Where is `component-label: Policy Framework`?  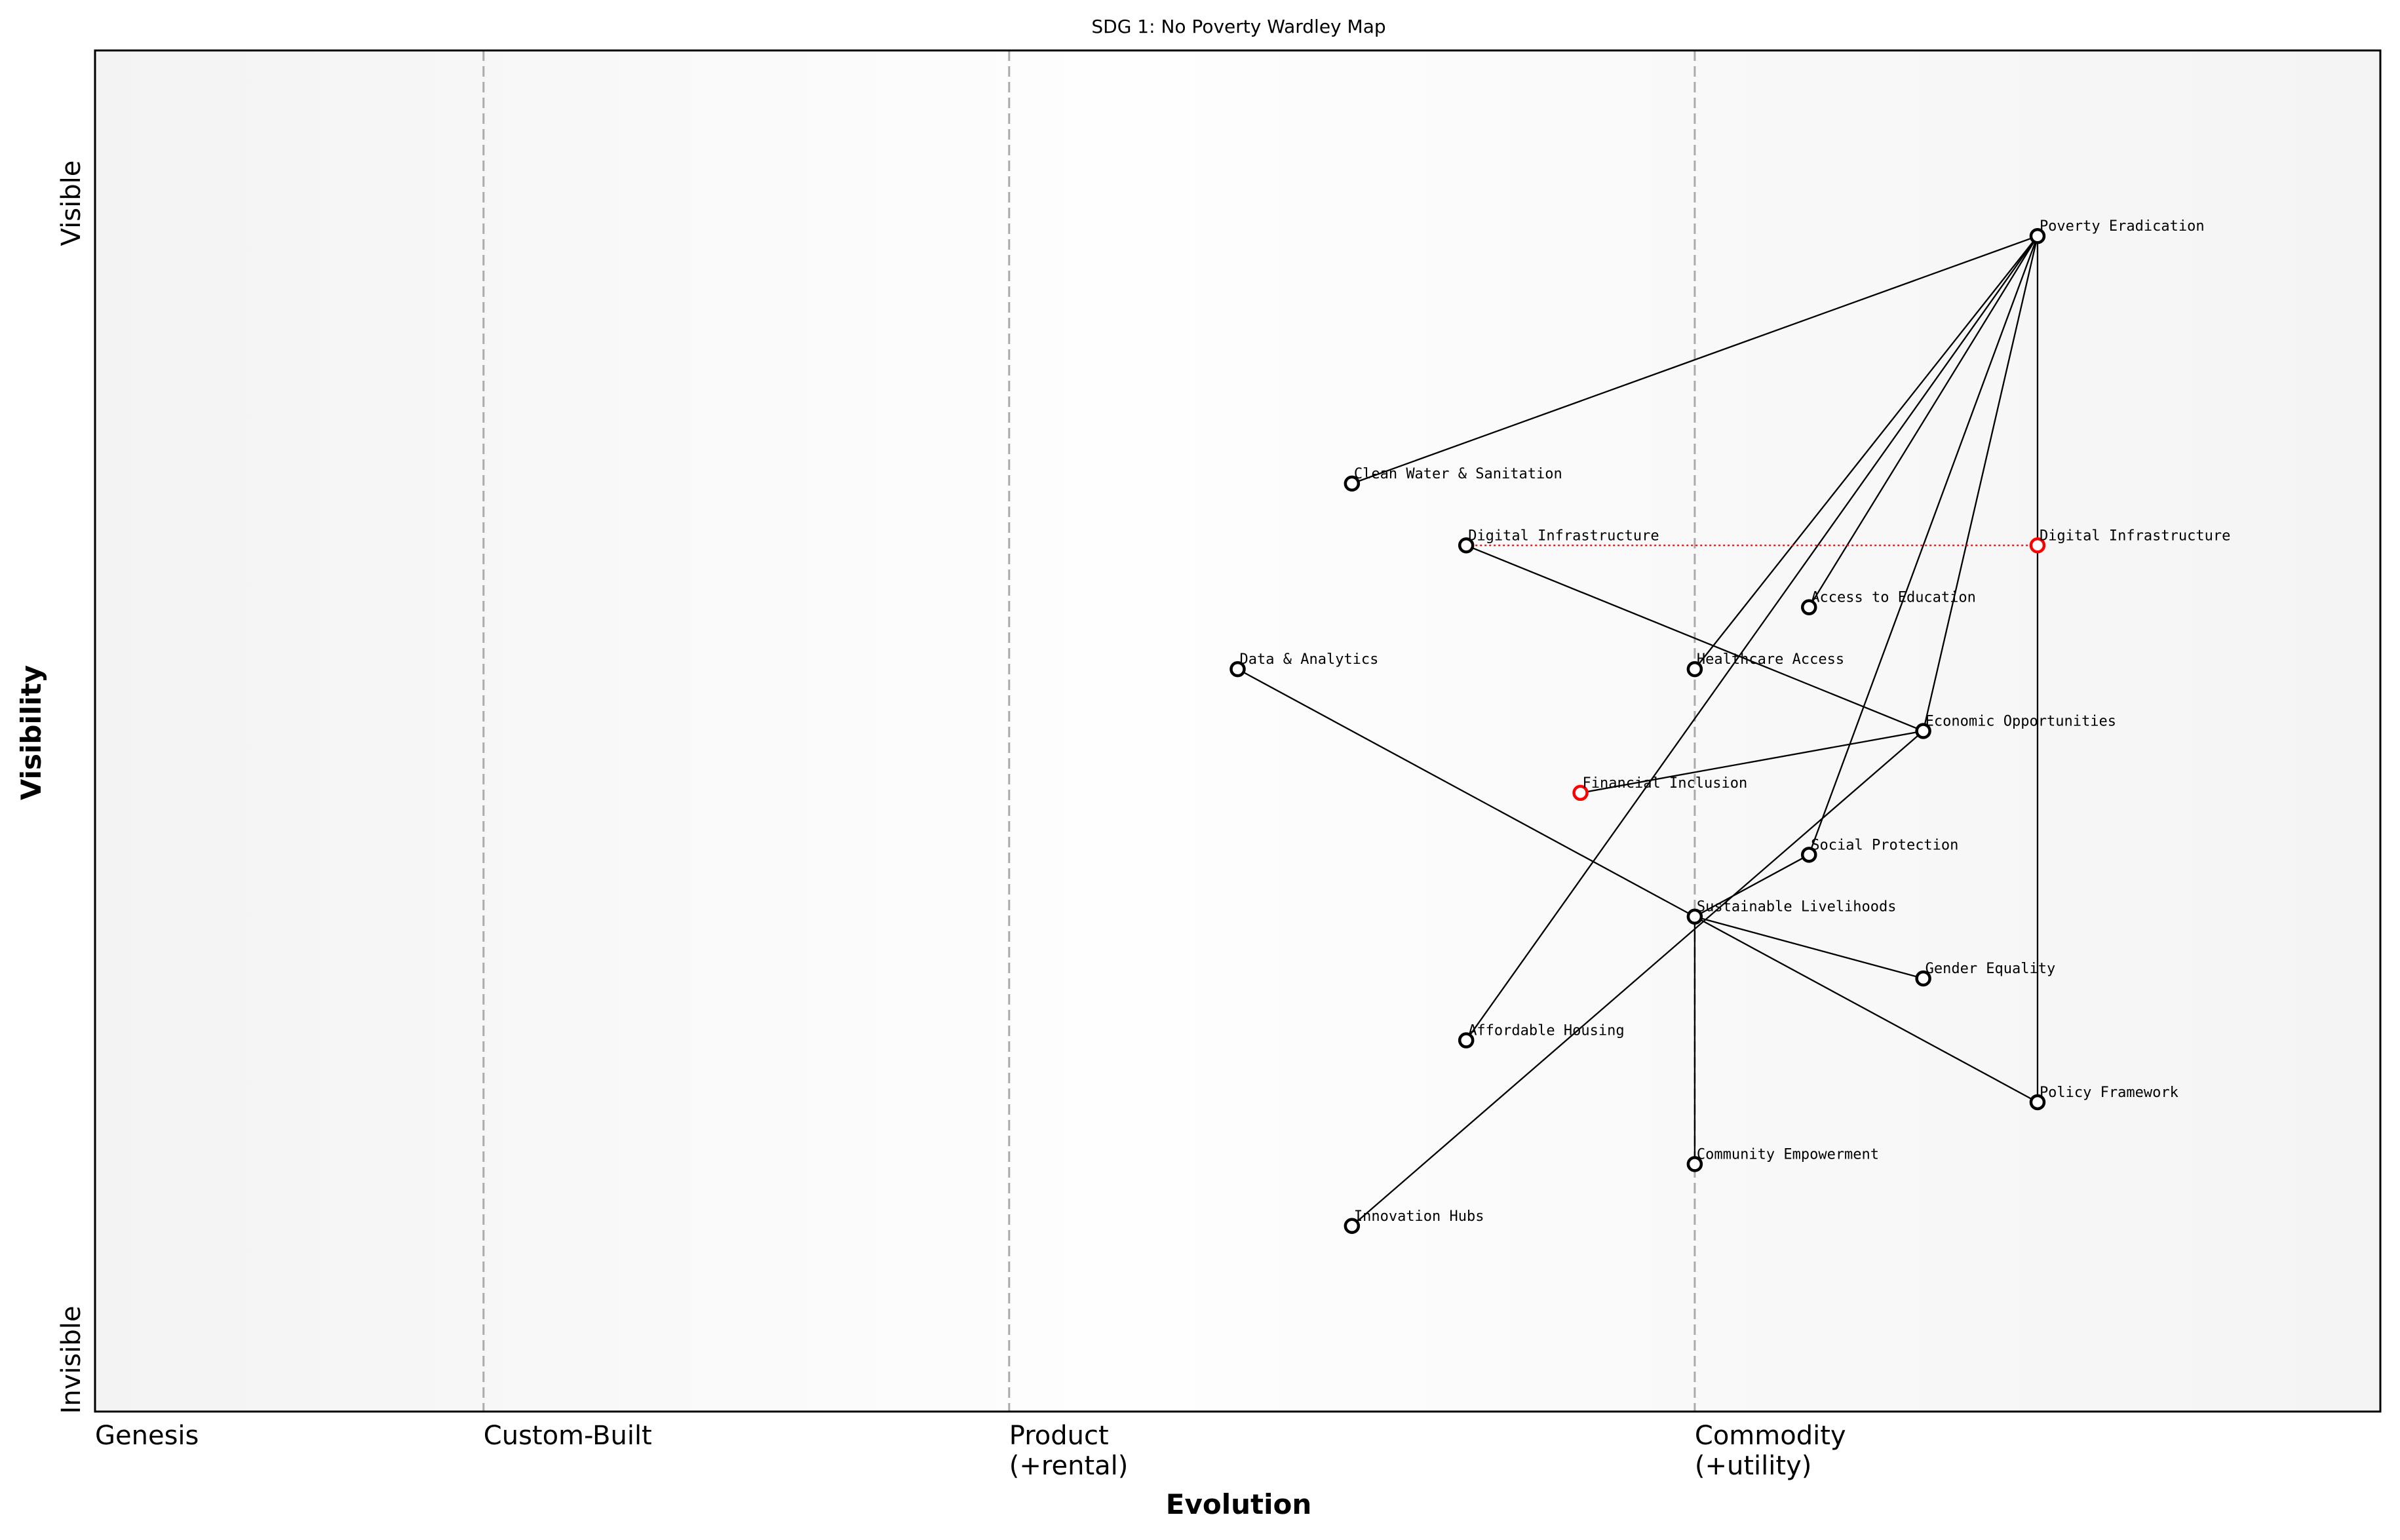 component-label: Policy Framework is located at coordinates (2109, 1093).